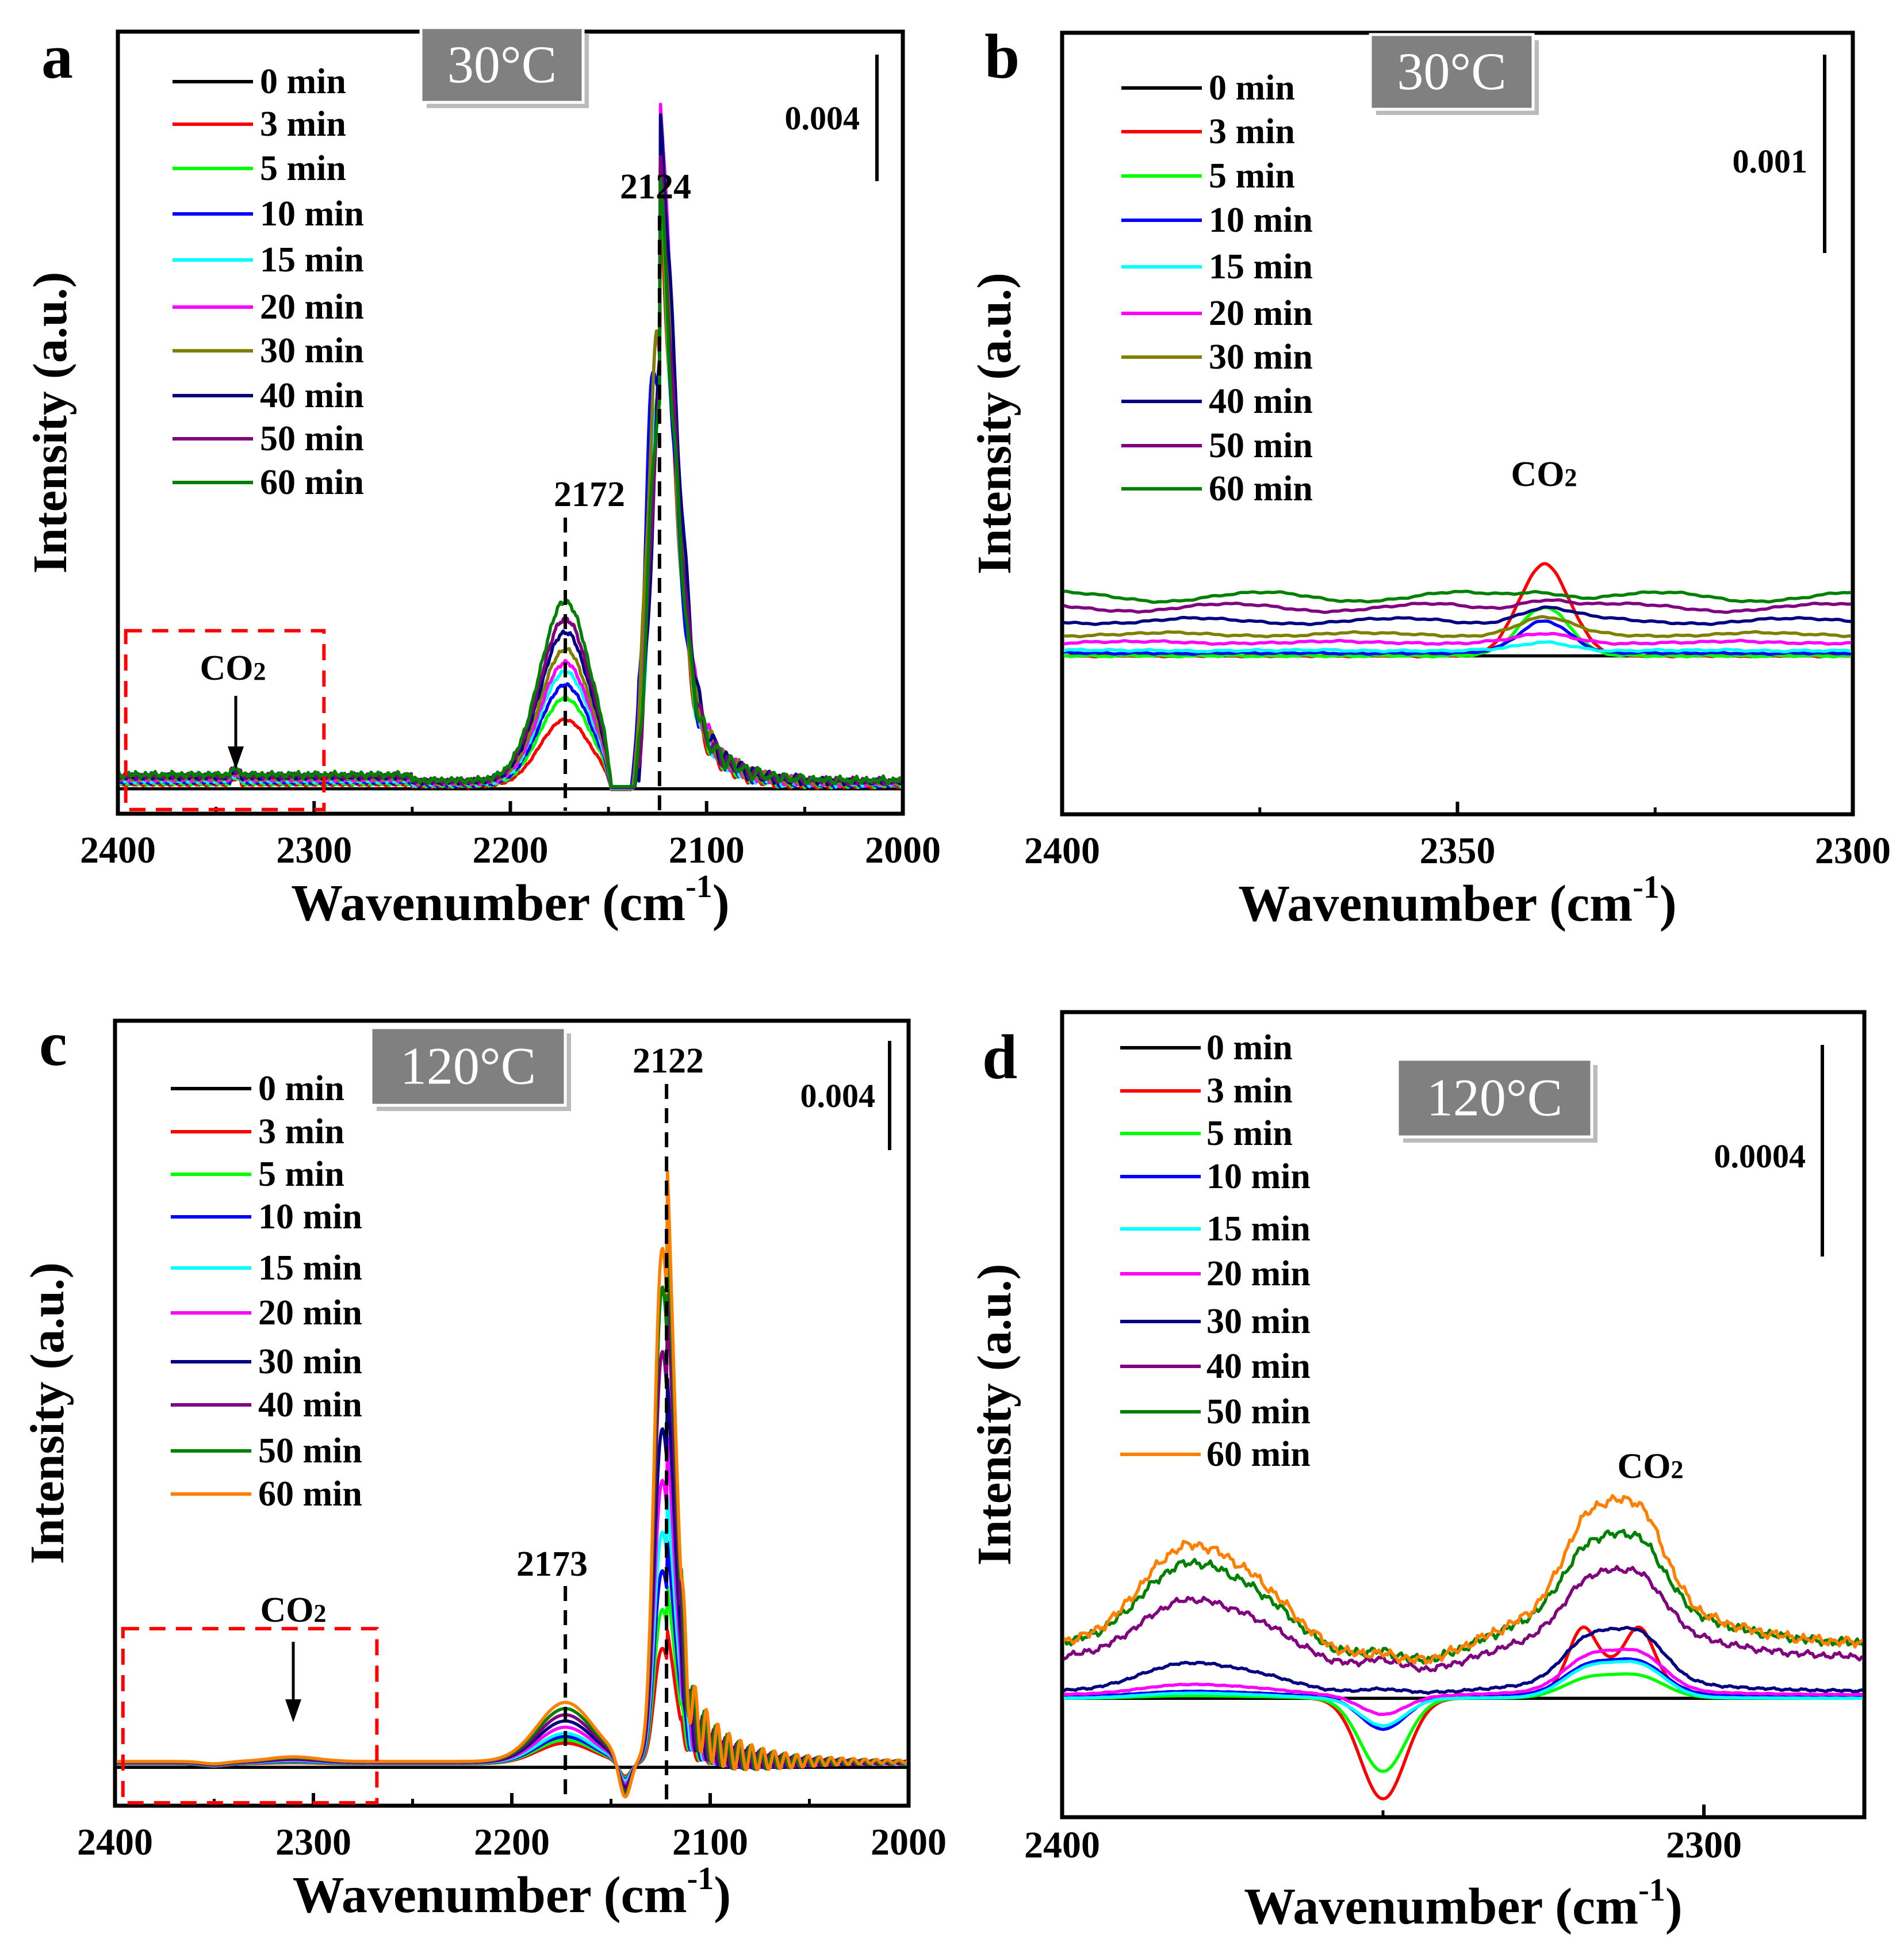 The height and width of the screenshot is (1942, 1904). What do you see at coordinates (47, 1413) in the screenshot?
I see `y-axis-label: Intensity (a.u.)` at bounding box center [47, 1413].